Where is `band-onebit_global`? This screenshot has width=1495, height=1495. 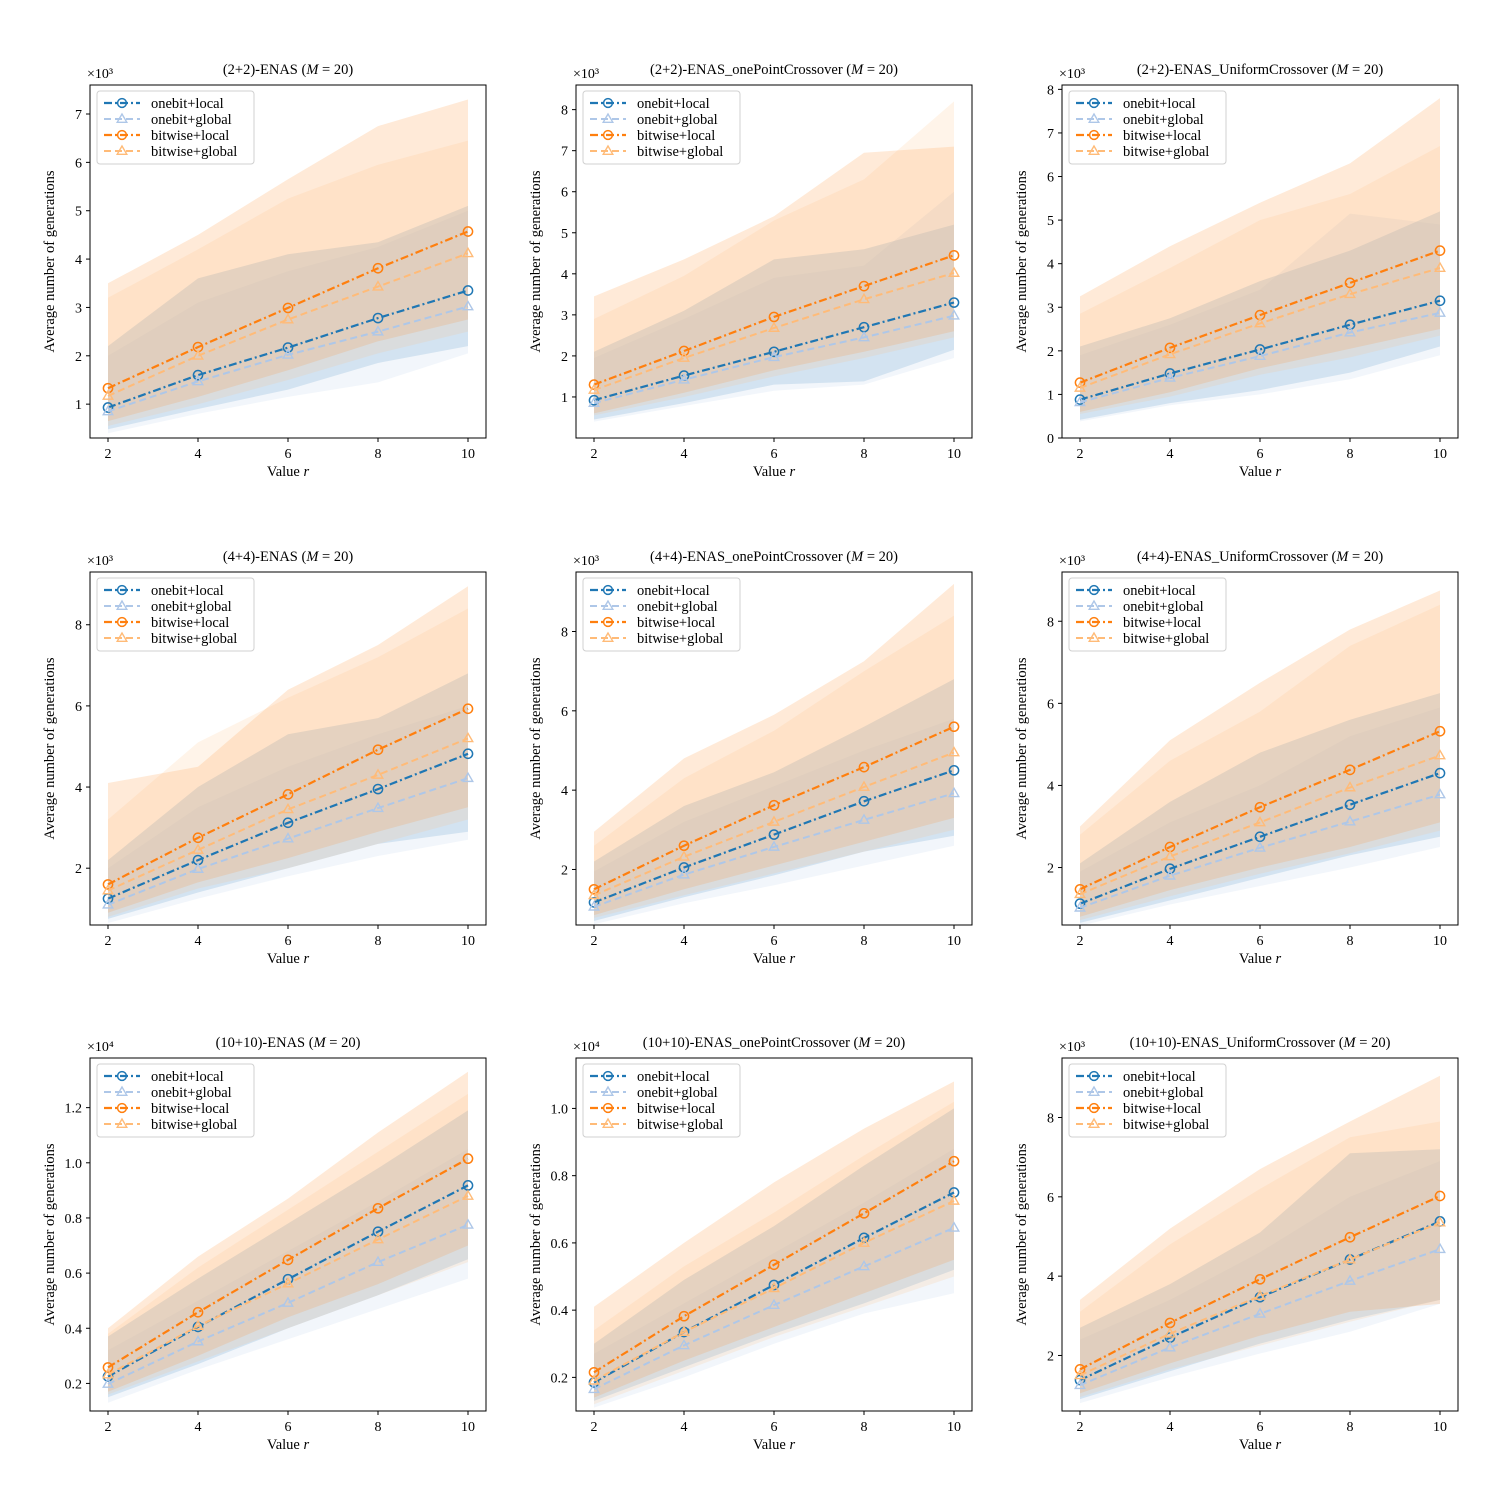
band-onebit_global is located at coordinates (774, 306).